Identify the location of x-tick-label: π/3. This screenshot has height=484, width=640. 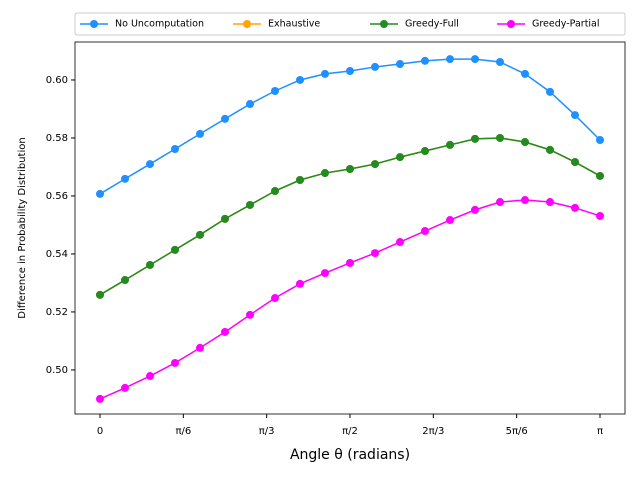
(267, 431).